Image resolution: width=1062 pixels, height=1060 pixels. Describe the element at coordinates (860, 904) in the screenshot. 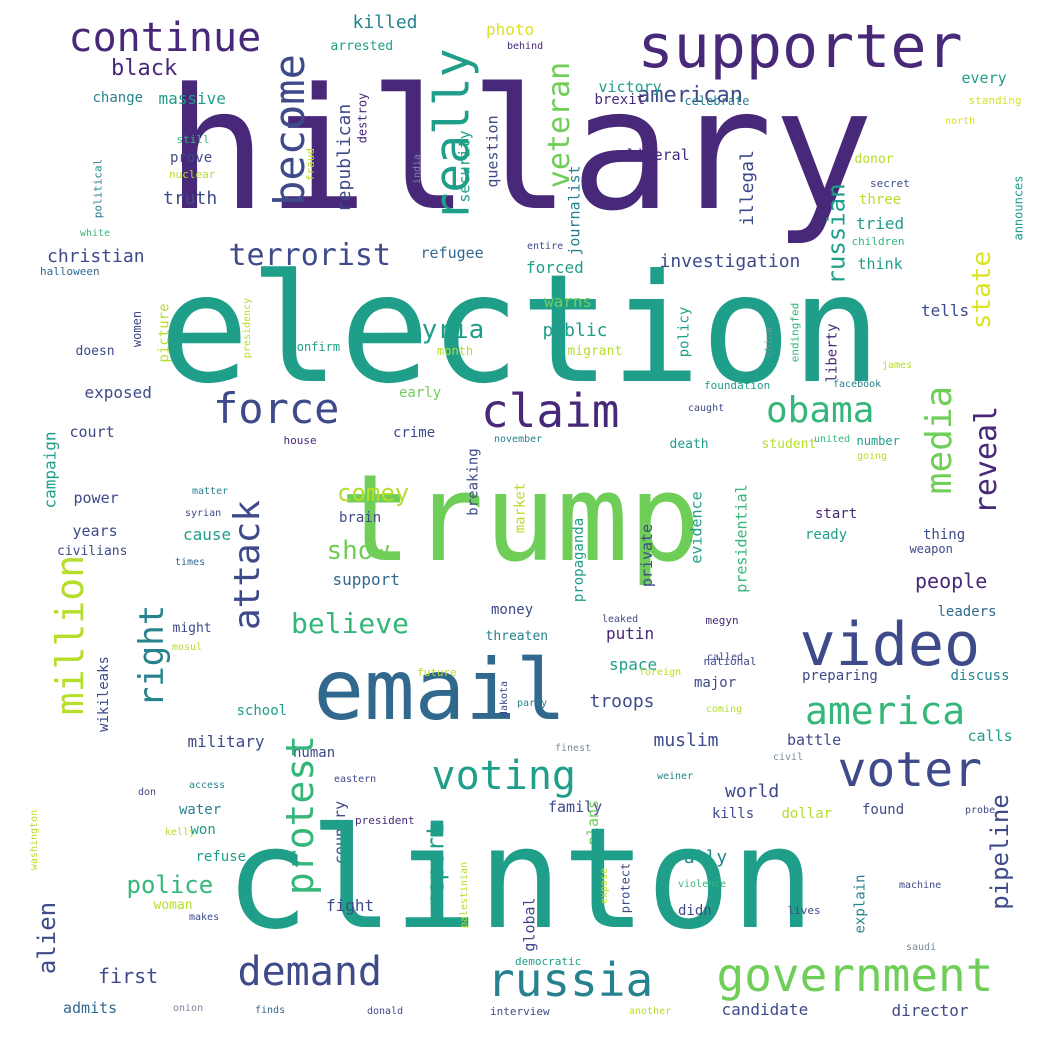

I see `word-explain: explain` at that location.